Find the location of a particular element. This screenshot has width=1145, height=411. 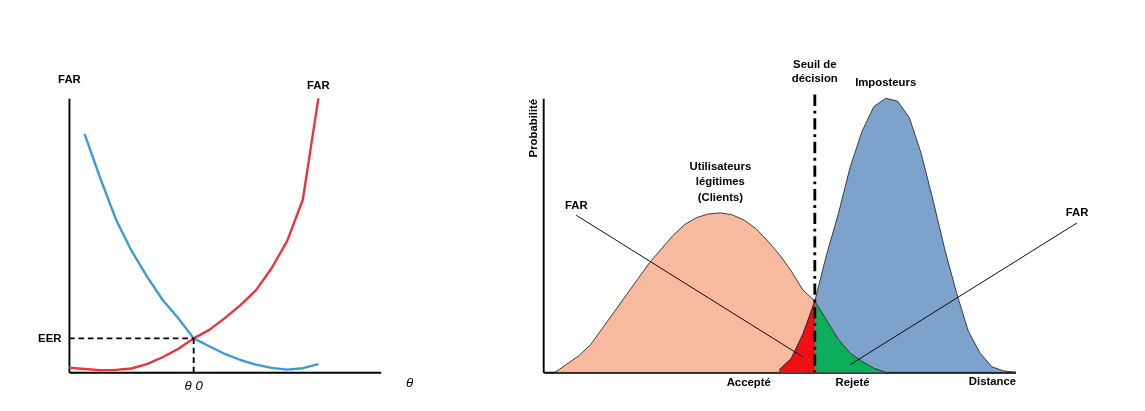

text: Seuil de décision is located at coordinates (814, 71).